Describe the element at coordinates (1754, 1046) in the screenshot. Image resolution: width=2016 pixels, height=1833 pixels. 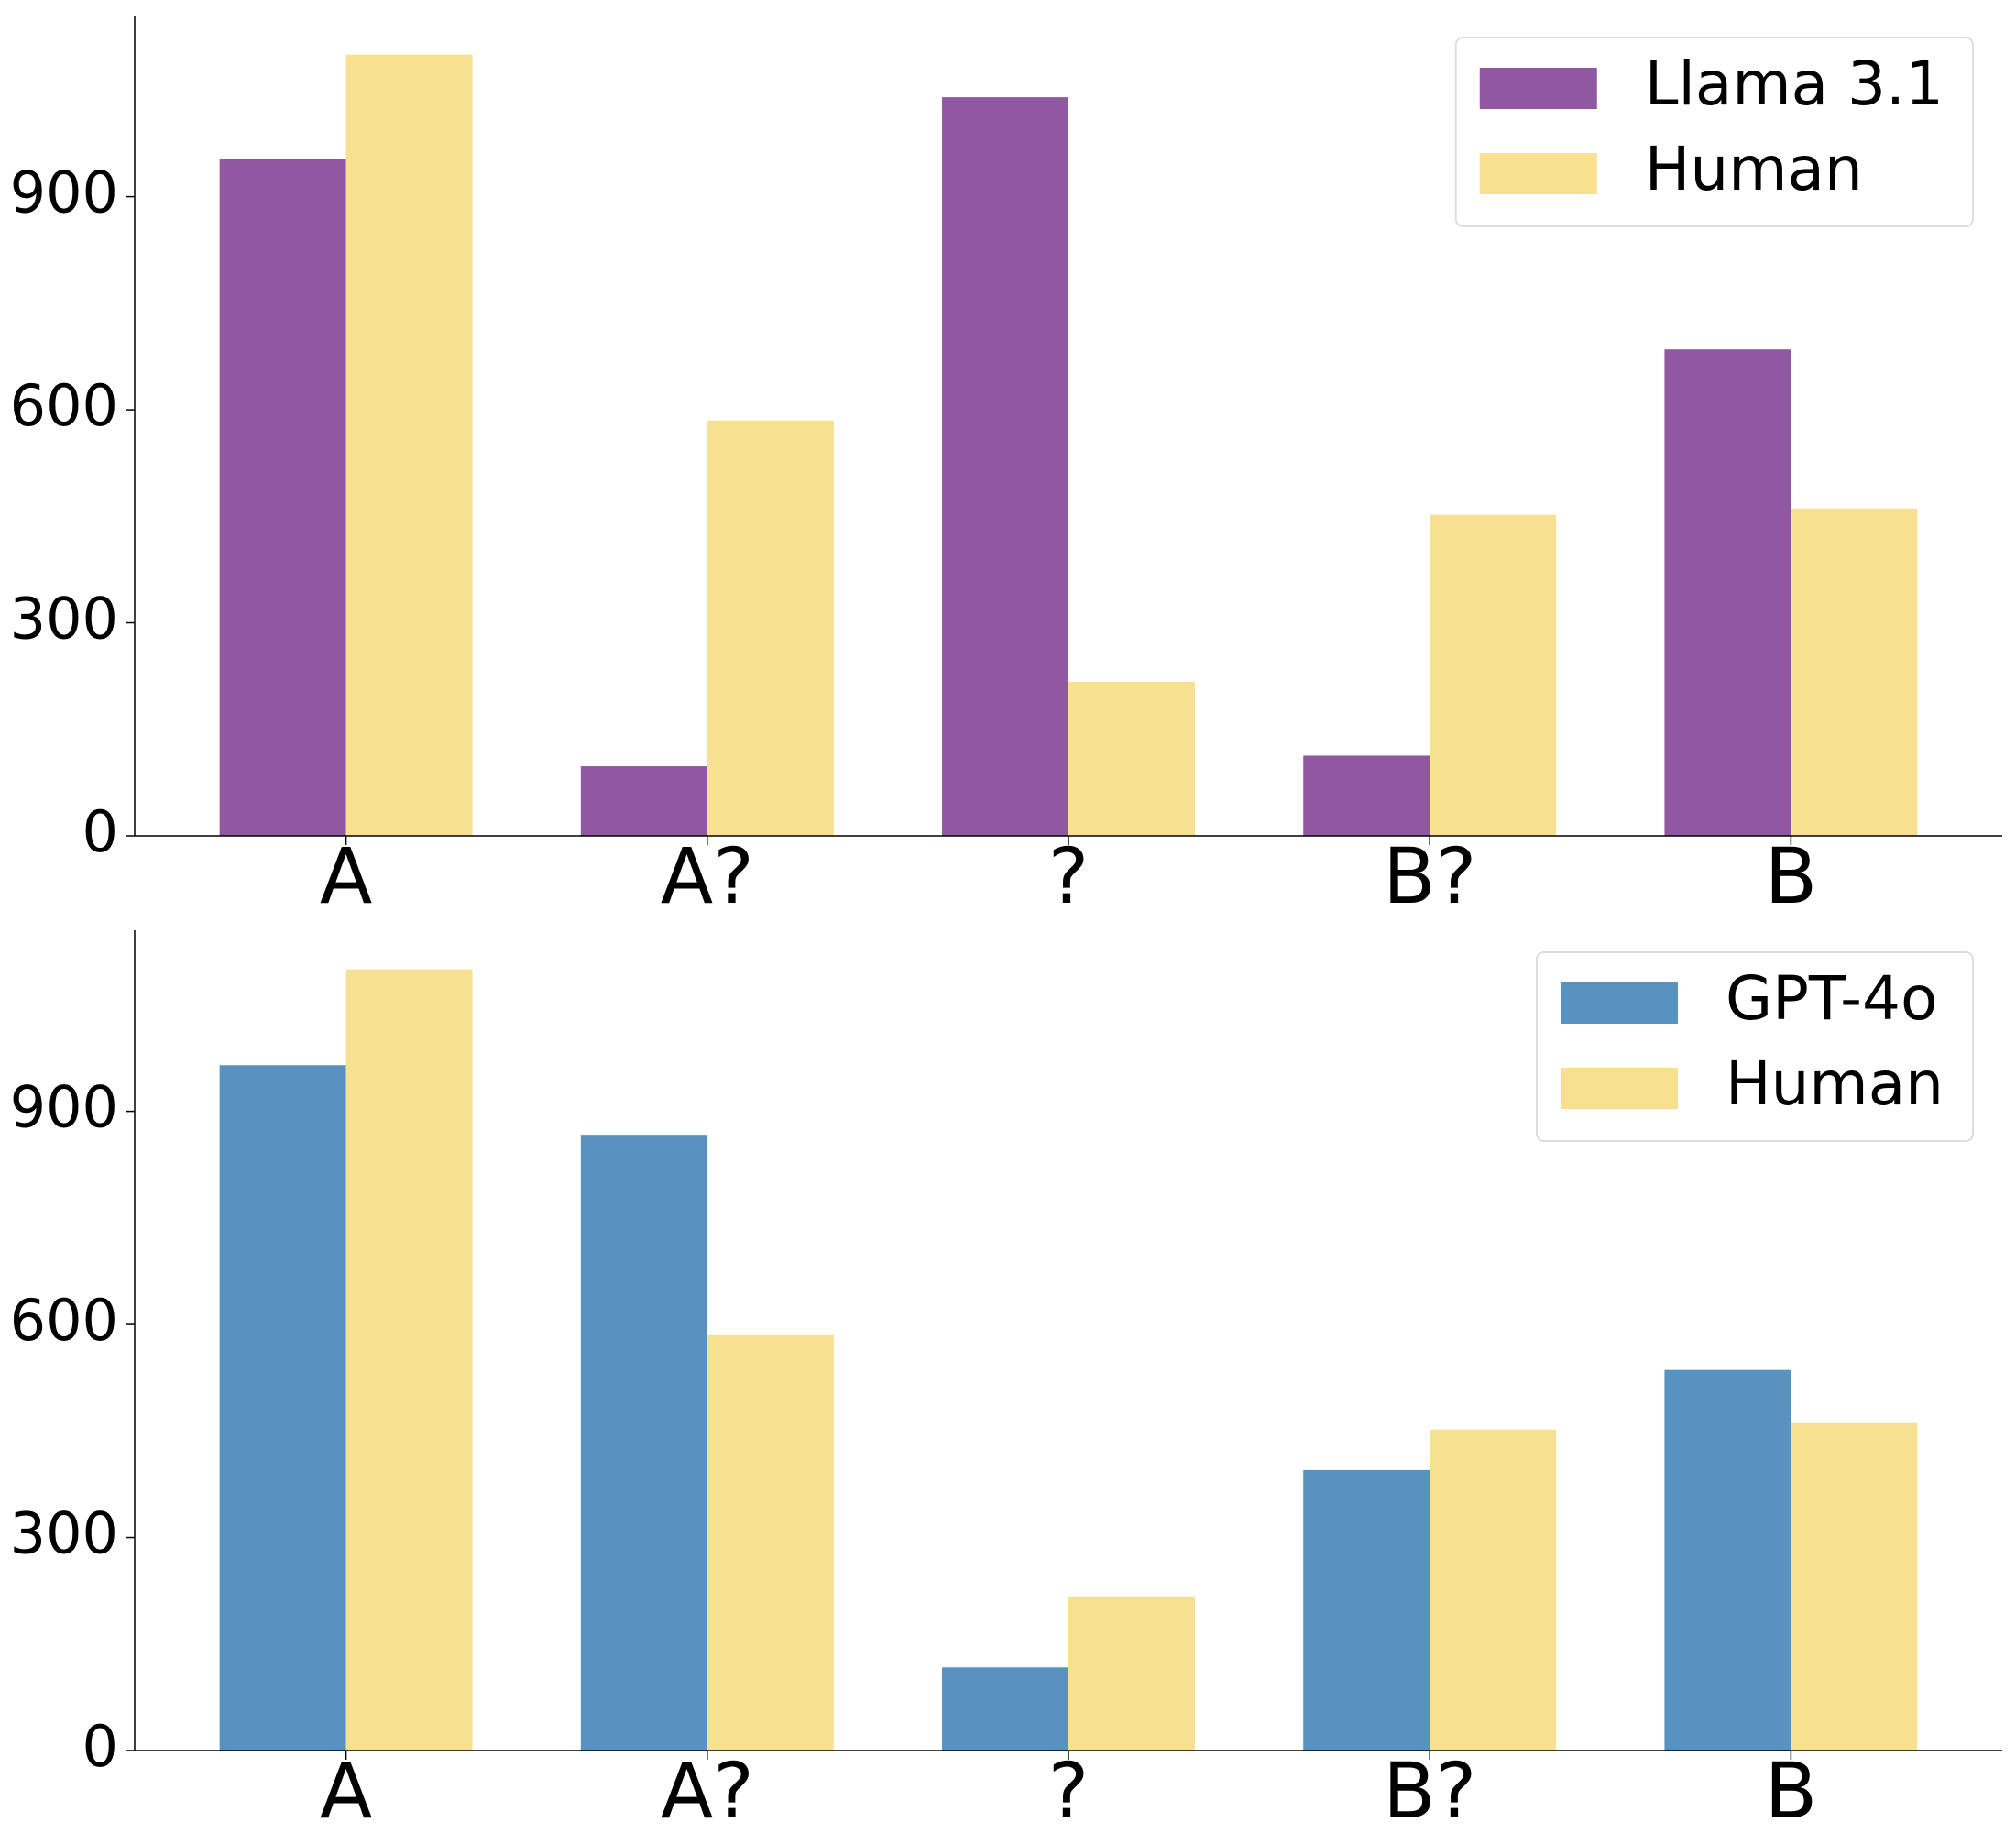
I see `legend: GPT-4o Human` at that location.